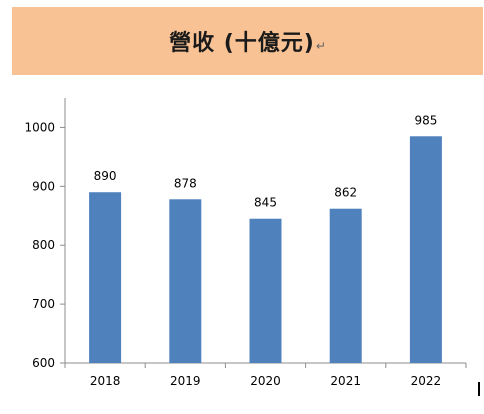  Describe the element at coordinates (185, 381) in the screenshot. I see `x-tick-label-2019: 2019` at that location.